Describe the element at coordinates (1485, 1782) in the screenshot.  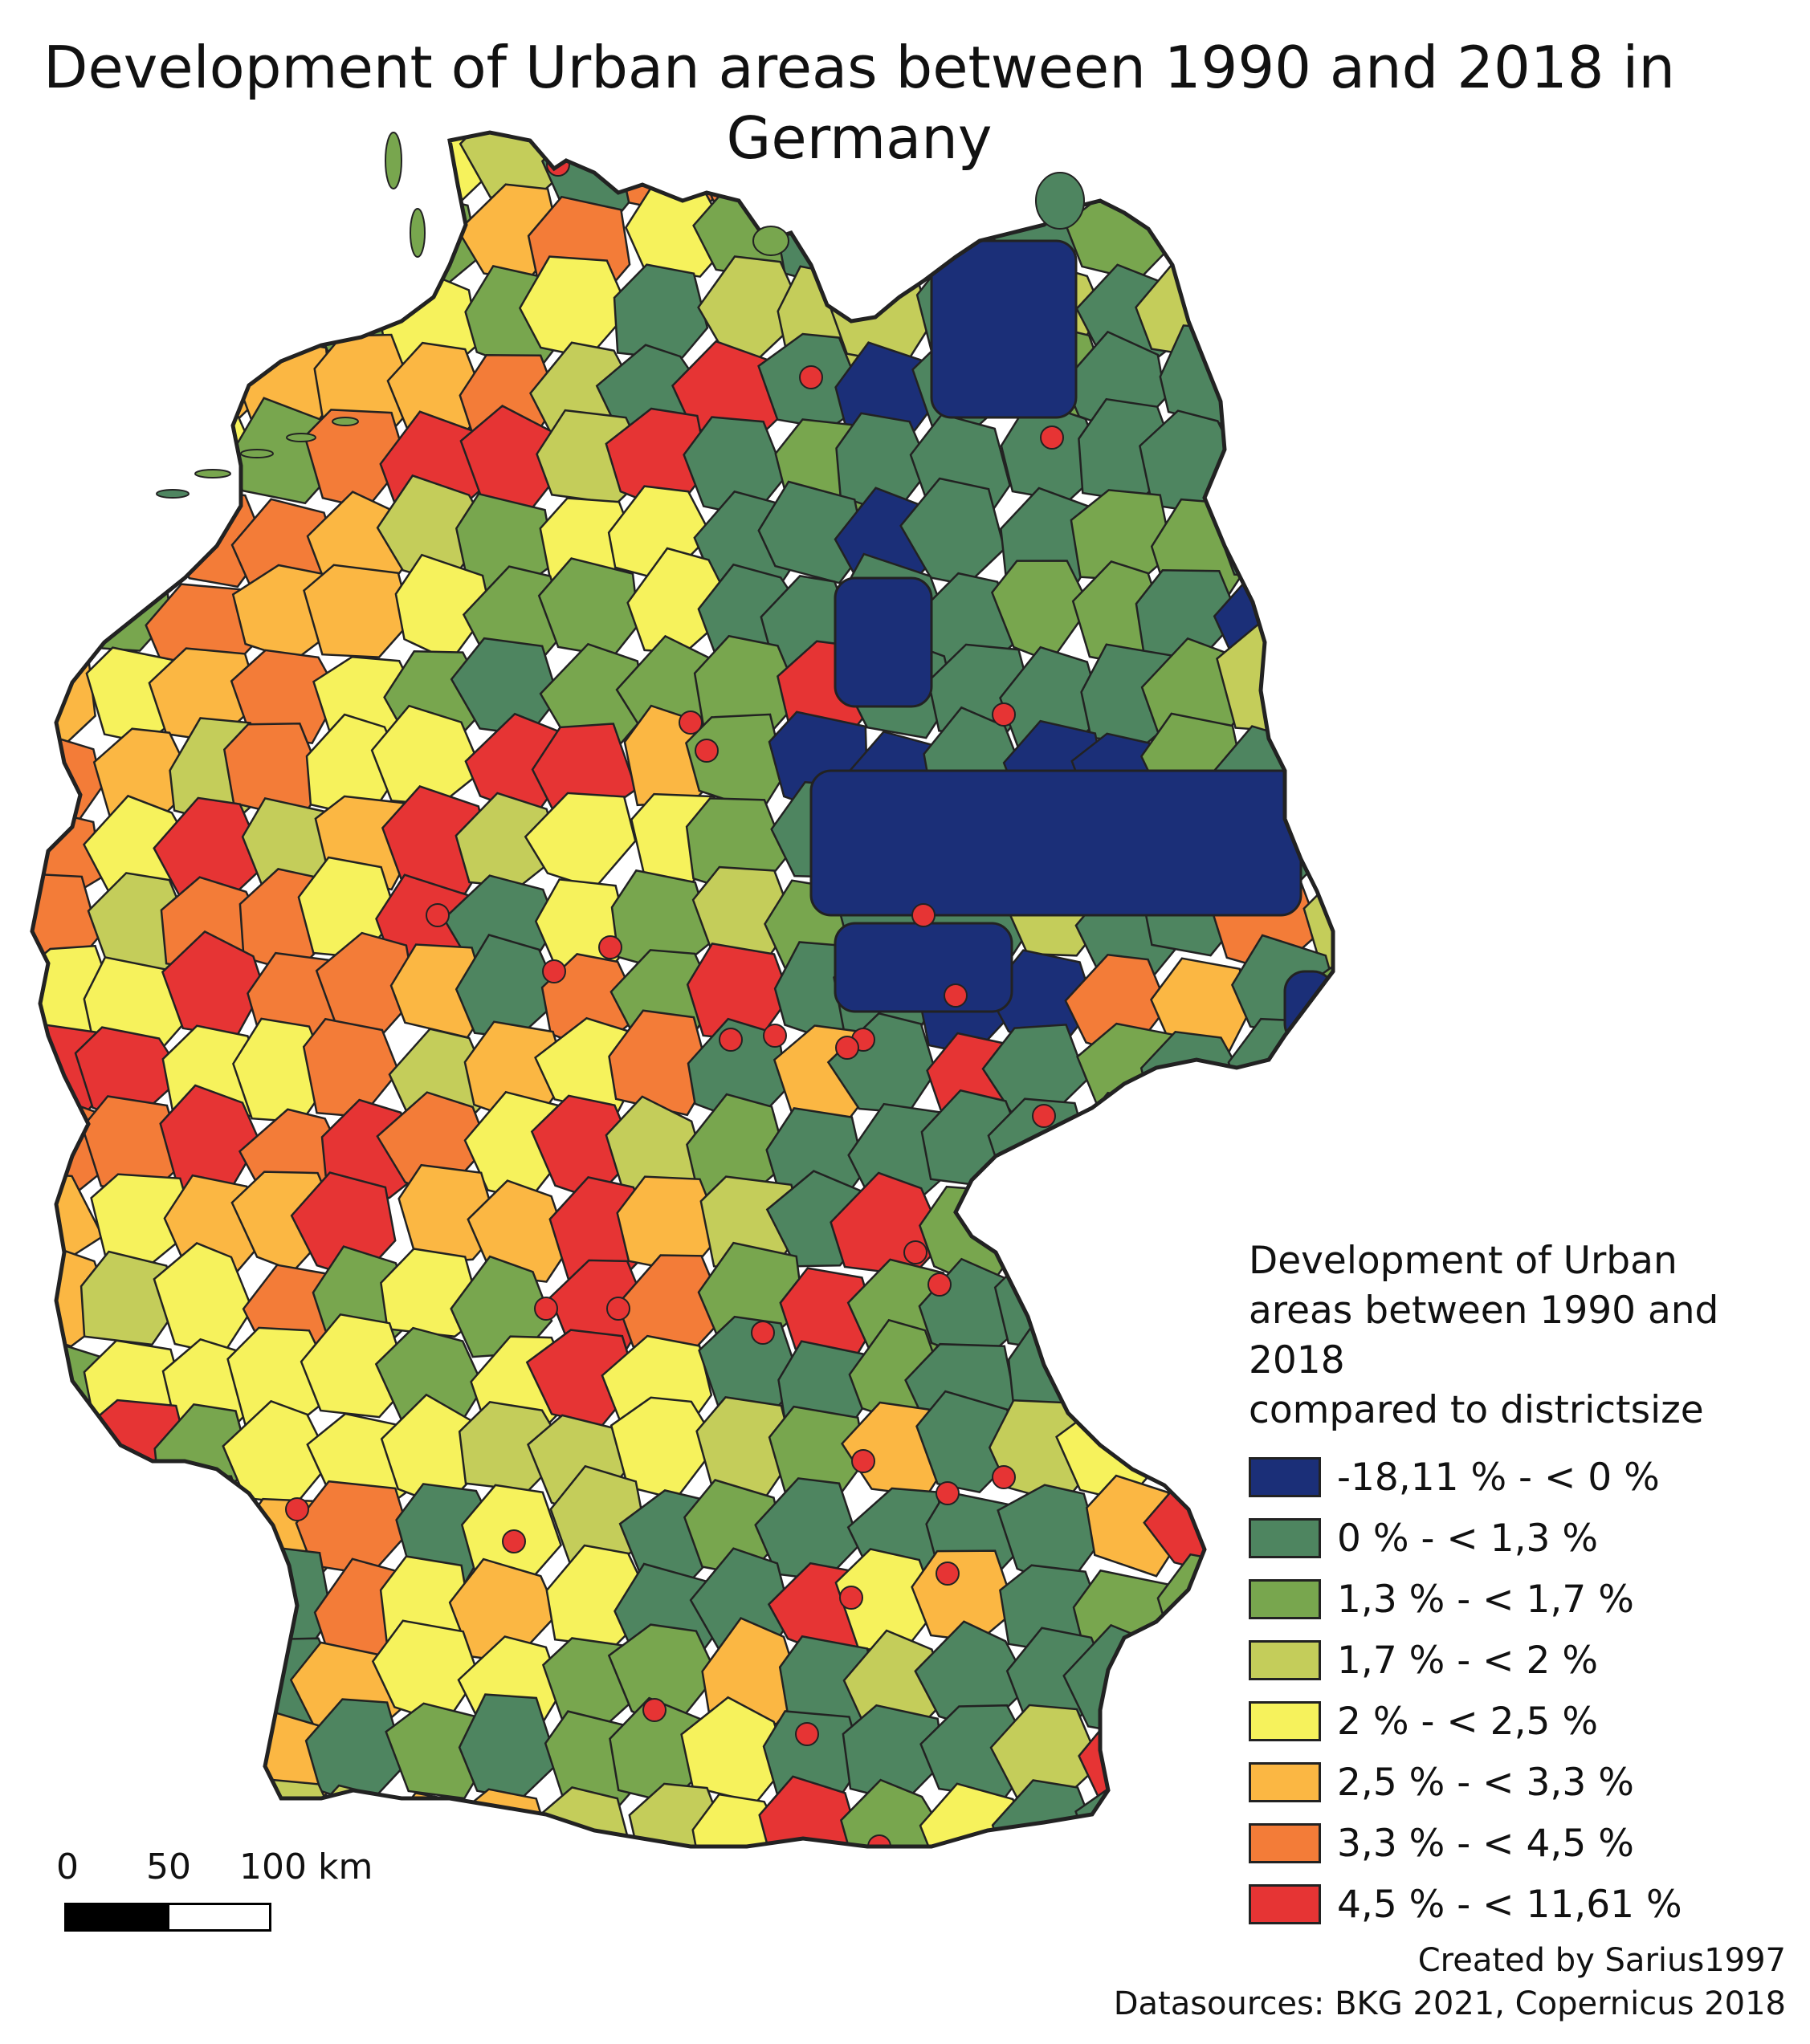
I see `legend-label: 2,5 % - < 3,3 %` at that location.